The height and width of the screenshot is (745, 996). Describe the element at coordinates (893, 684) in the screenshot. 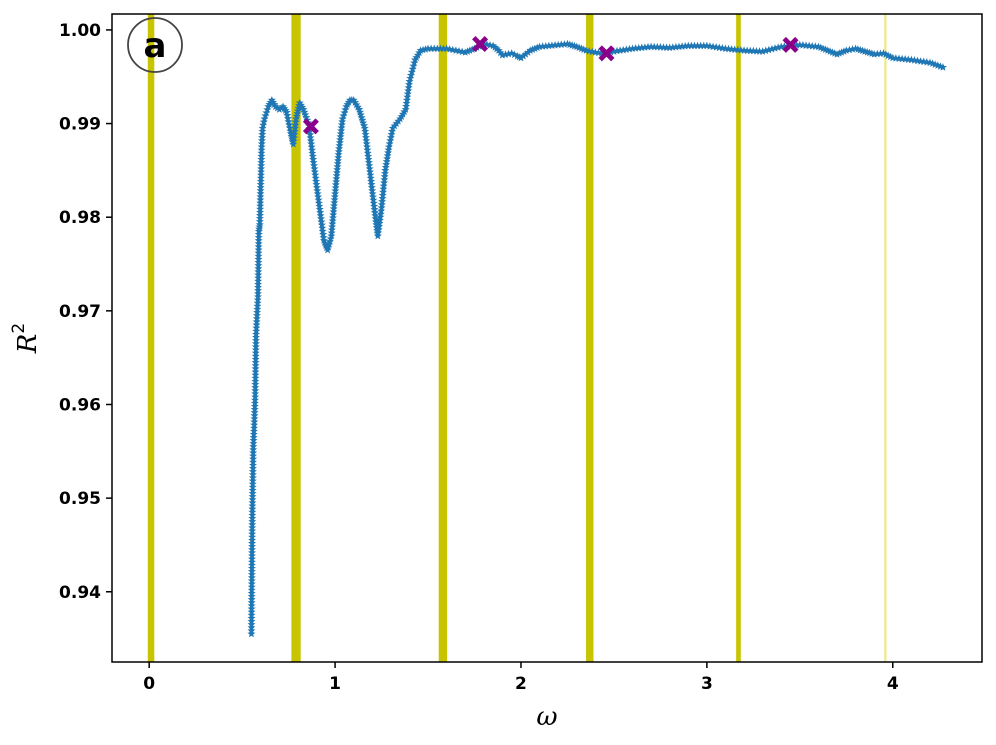

I see `x-tick-label: 4` at that location.